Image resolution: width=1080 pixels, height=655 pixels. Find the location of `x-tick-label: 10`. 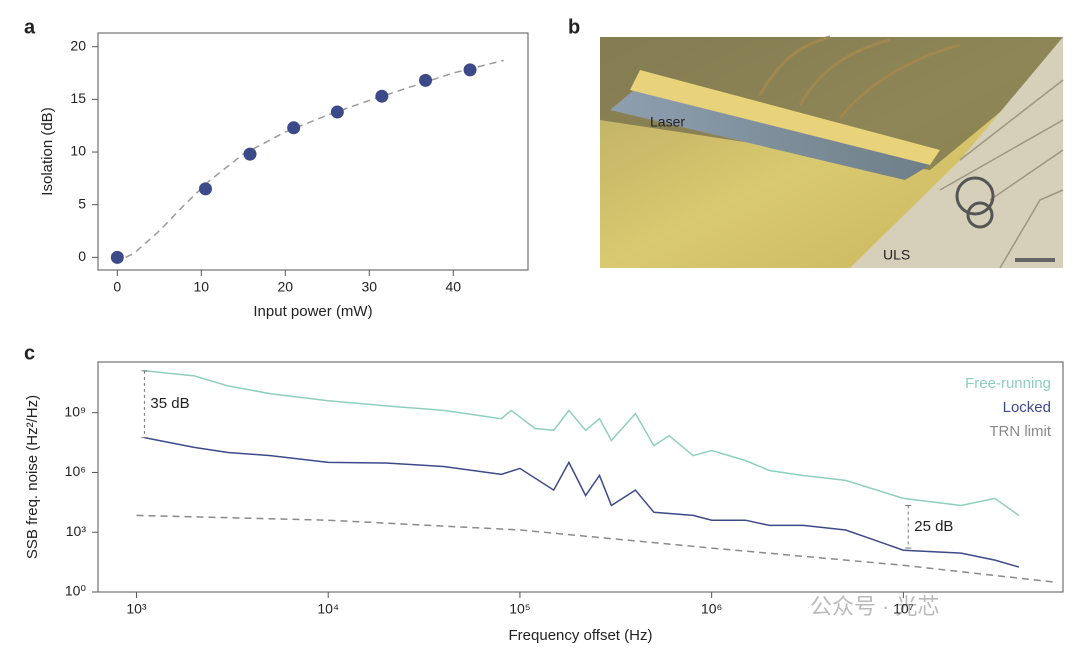

x-tick-label: 10 is located at coordinates (202, 287).